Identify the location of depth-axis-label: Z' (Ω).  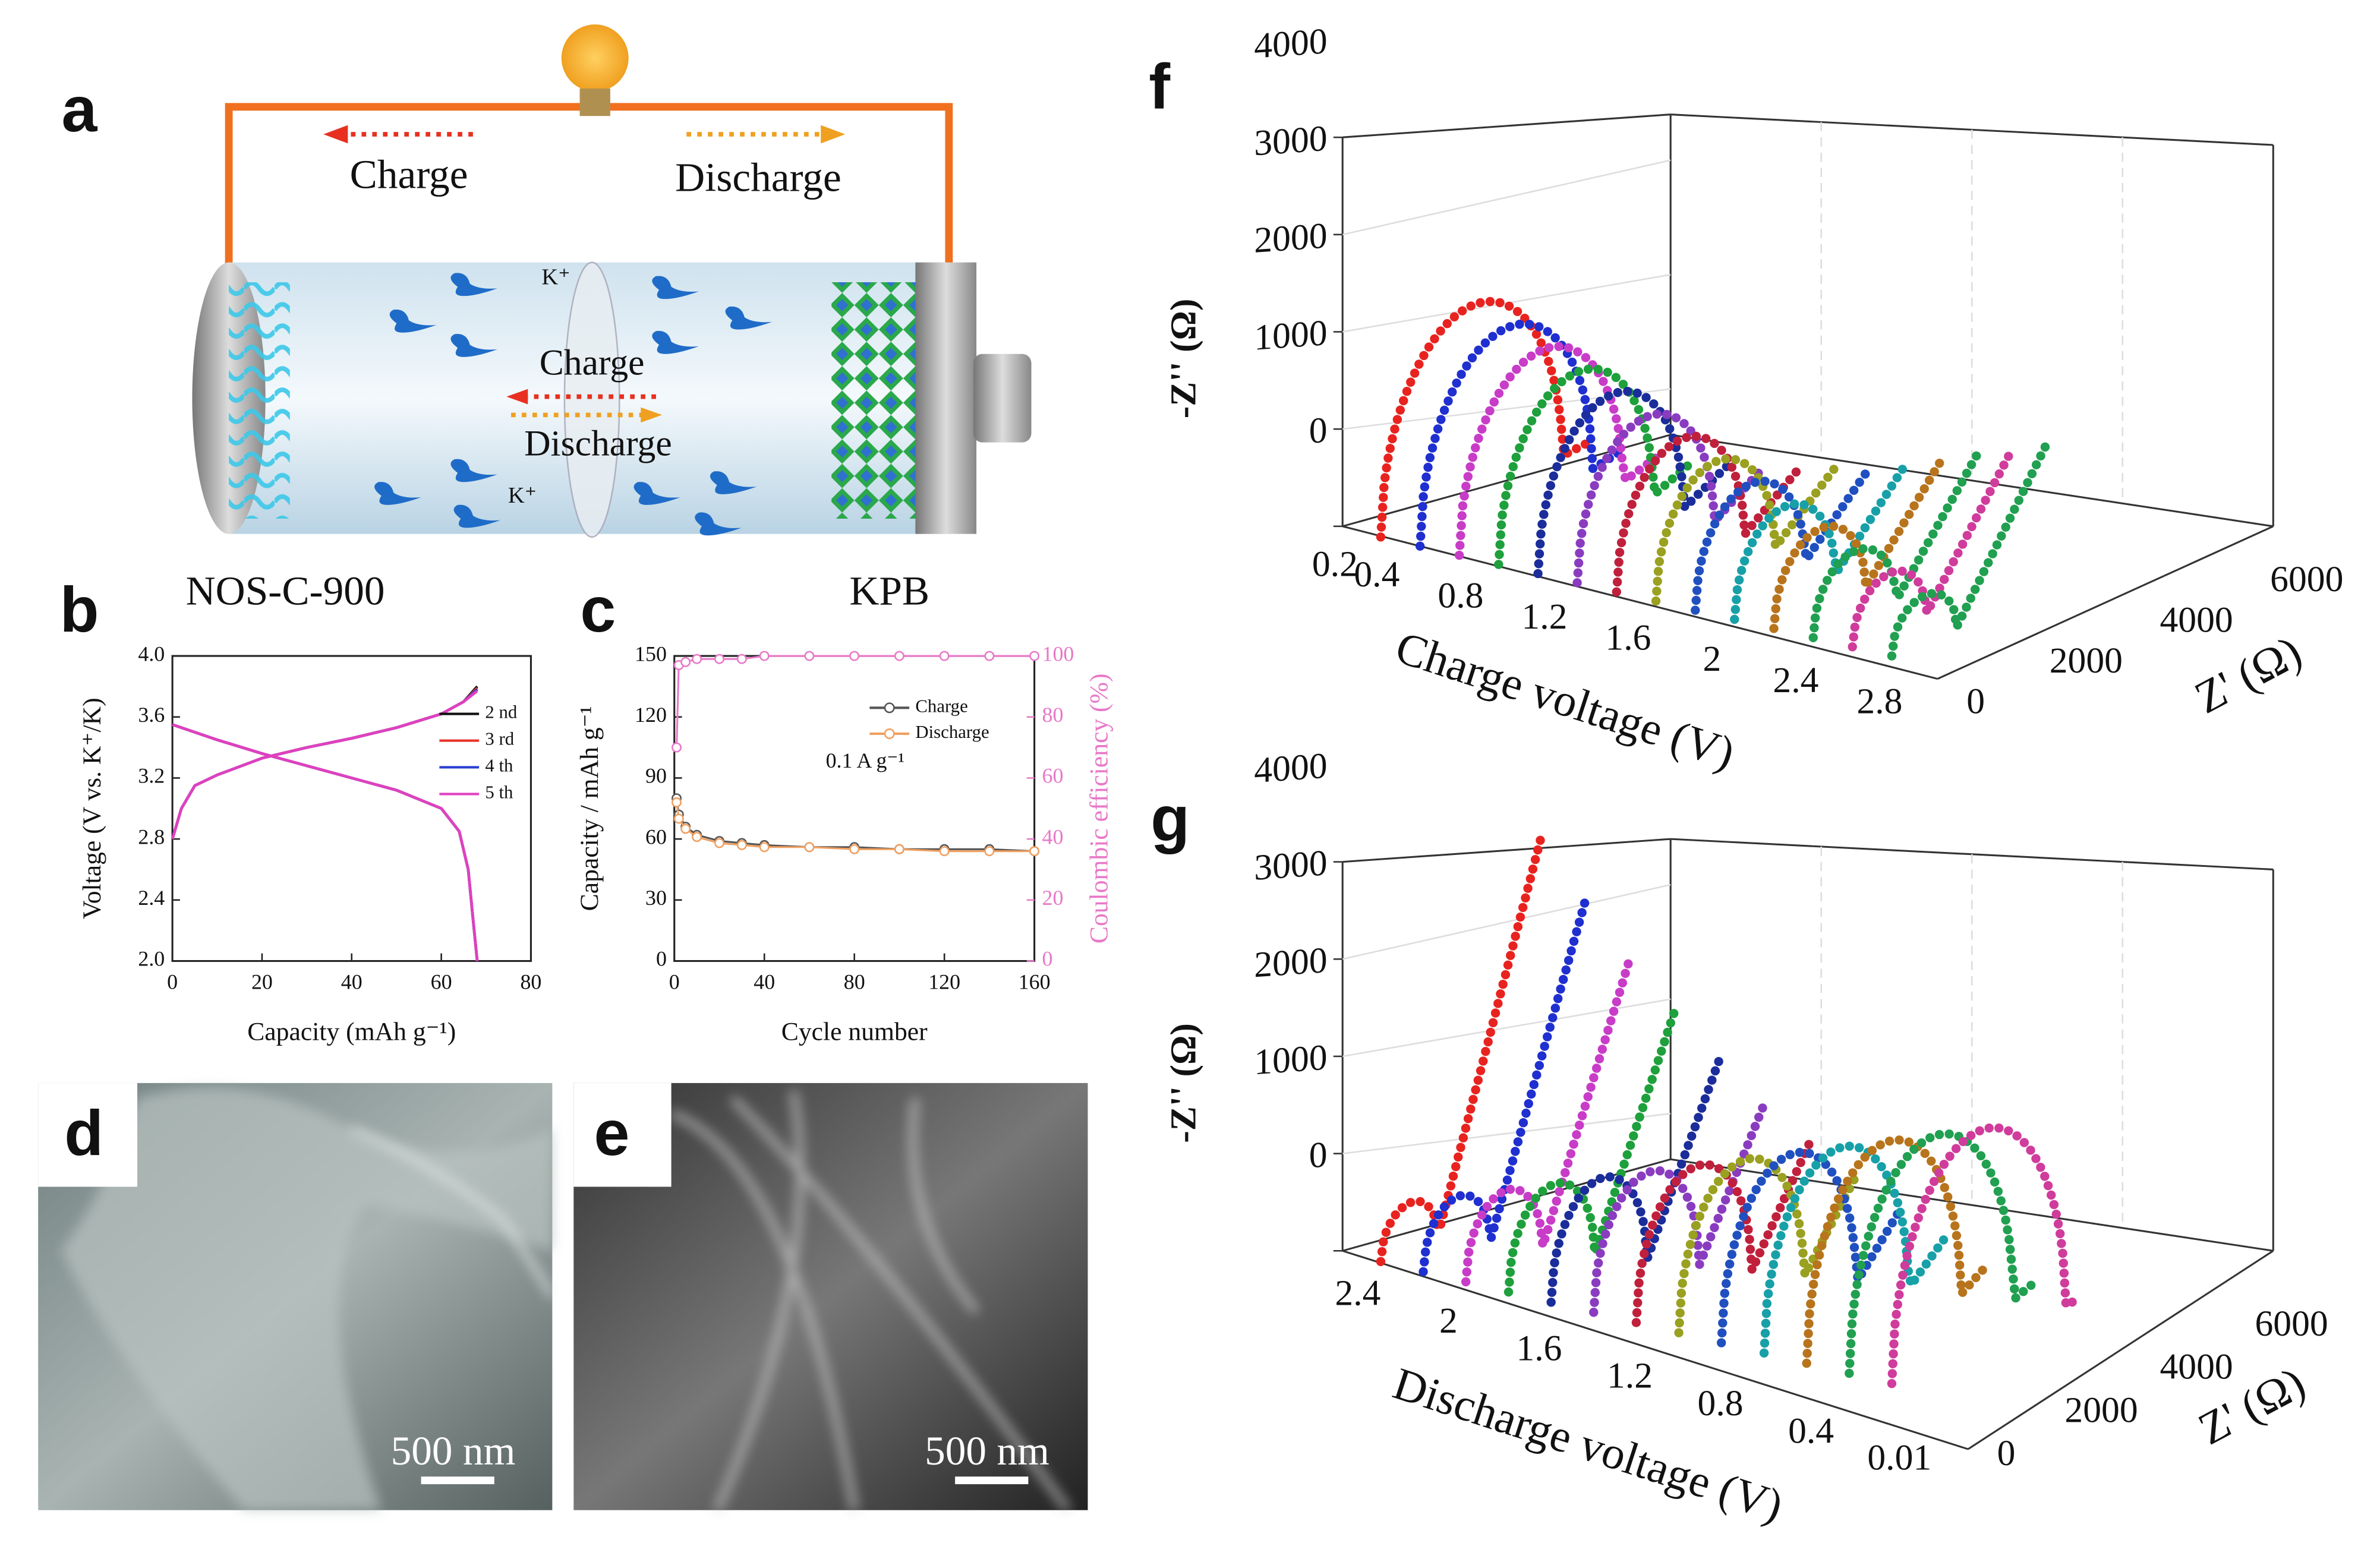
(2247, 675).